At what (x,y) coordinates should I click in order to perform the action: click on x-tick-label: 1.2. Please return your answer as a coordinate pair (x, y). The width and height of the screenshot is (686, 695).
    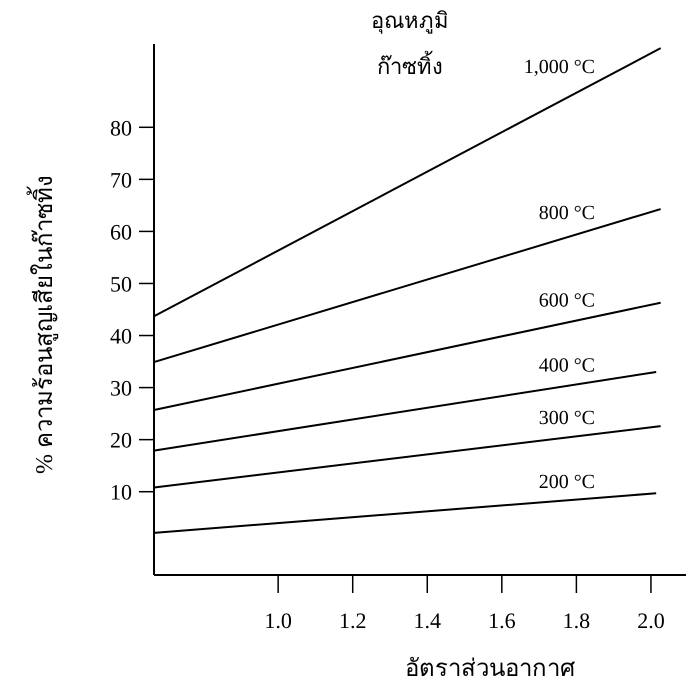
    Looking at the image, I should click on (352, 620).